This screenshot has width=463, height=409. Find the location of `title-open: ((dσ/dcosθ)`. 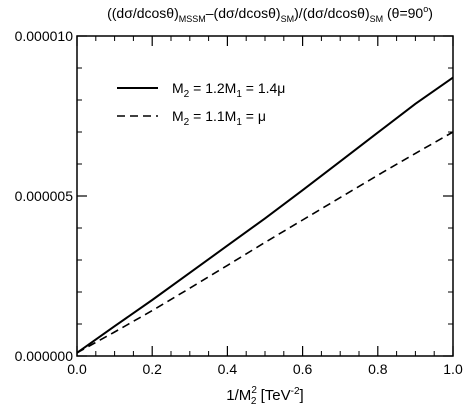

title-open: ((dσ/dcosθ) is located at coordinates (143, 13).